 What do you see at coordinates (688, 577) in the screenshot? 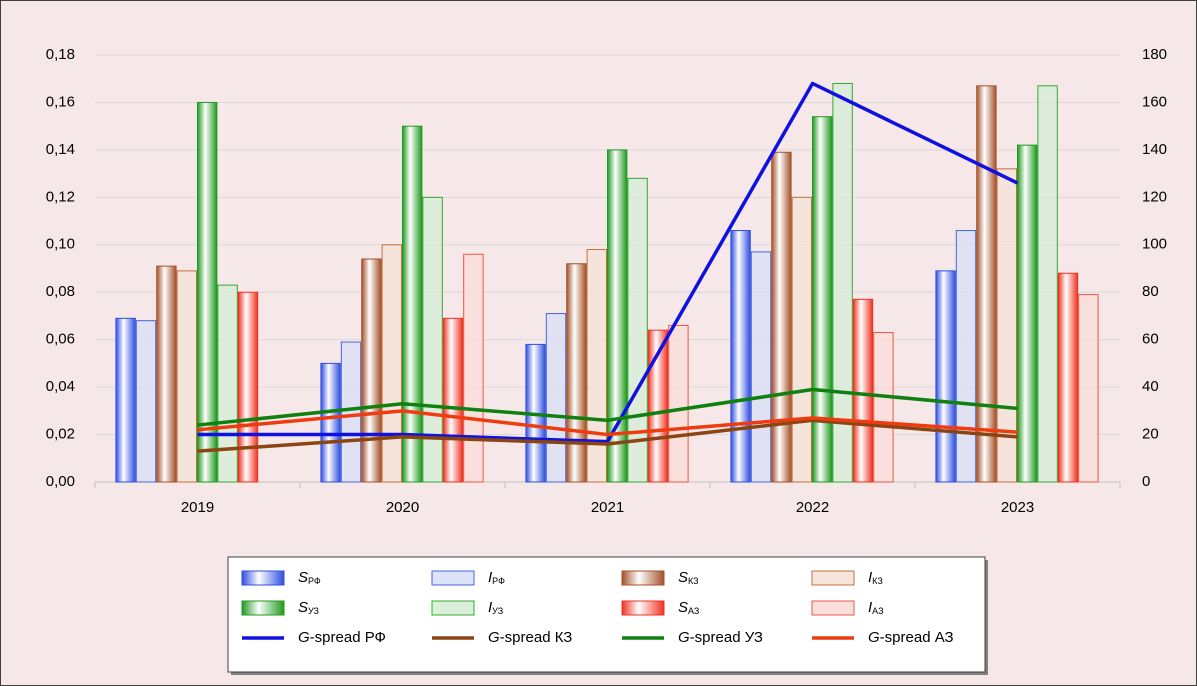
I see `legend-label: SКЗ` at bounding box center [688, 577].